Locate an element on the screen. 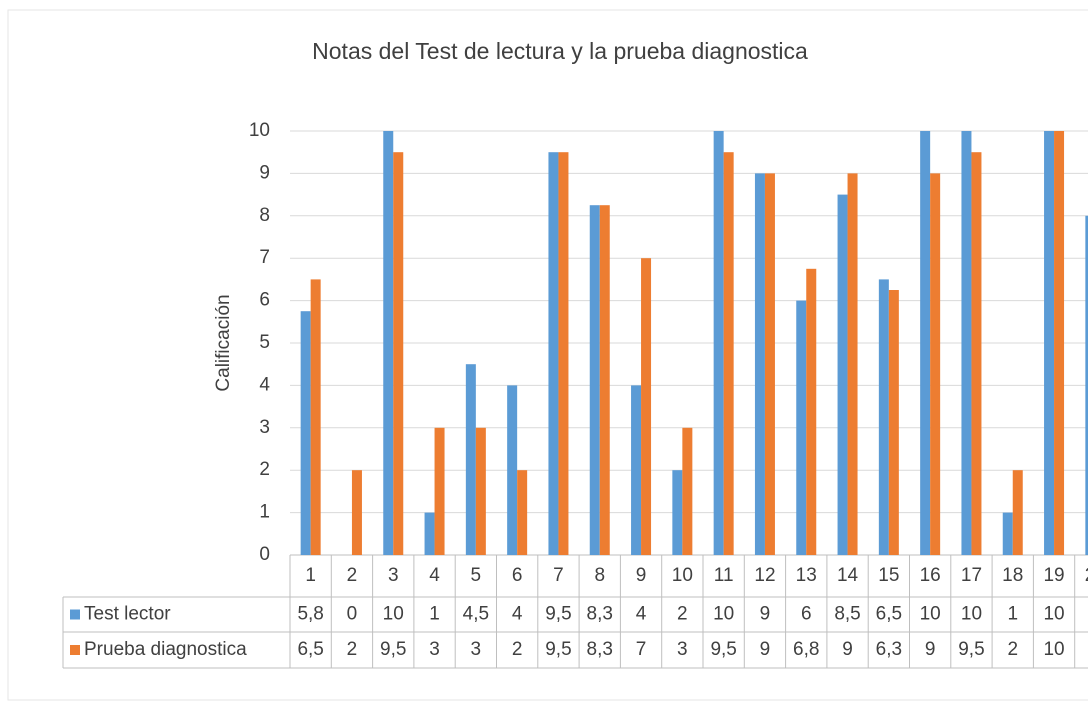  x-tick-label: 12 is located at coordinates (764, 575).